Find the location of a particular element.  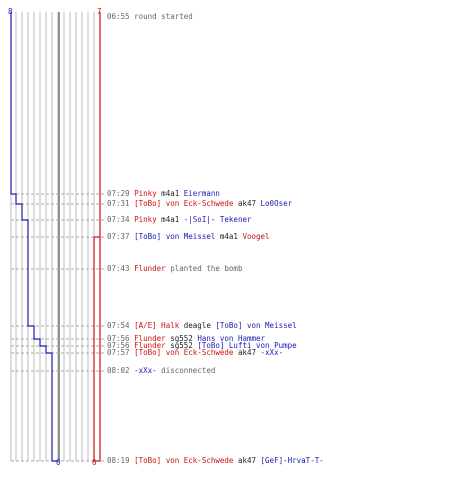

event-action: planted the bomb is located at coordinates (204, 268).